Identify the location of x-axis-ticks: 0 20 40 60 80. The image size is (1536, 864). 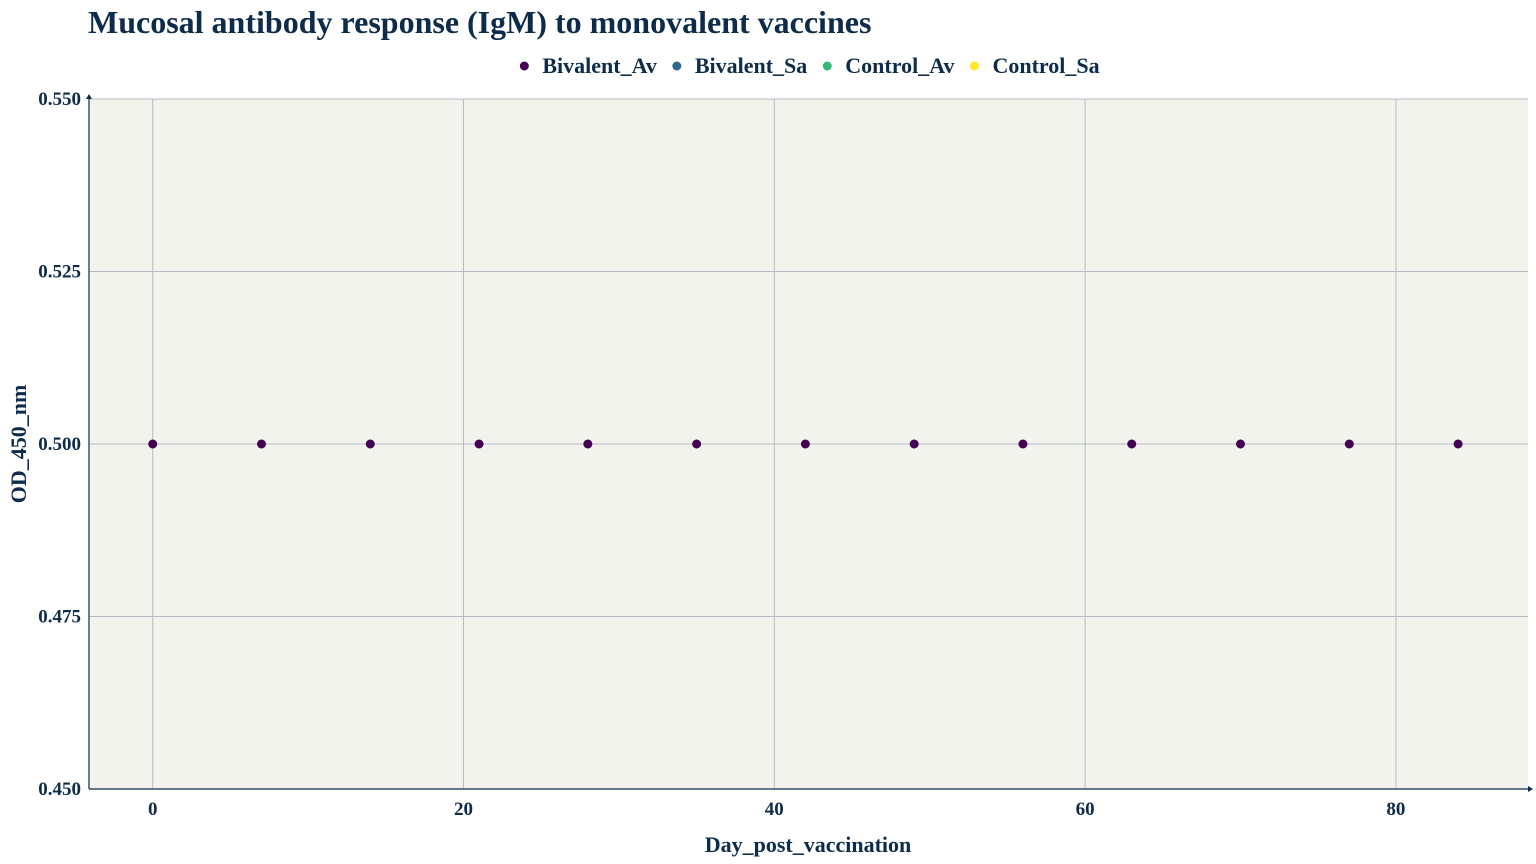
(776, 809).